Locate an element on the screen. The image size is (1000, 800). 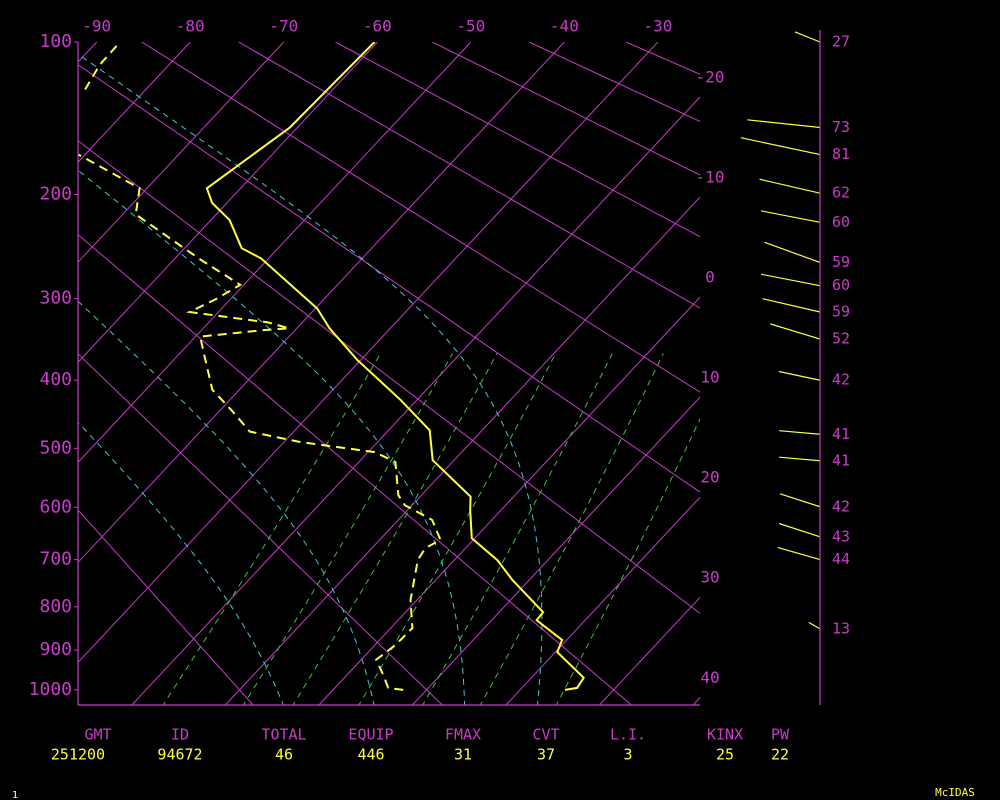
y-tick-label: 300 is located at coordinates (55, 298).